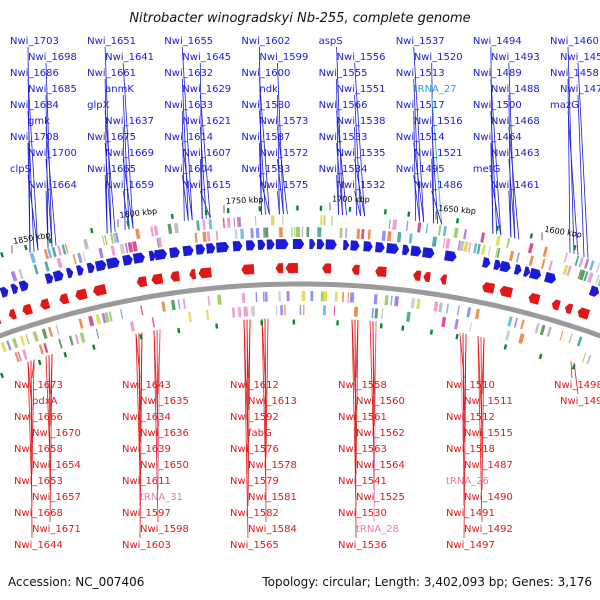 This screenshot has width=600, height=600. Describe the element at coordinates (377, 529) in the screenshot. I see `gene-label-trna-28: tRNA_28` at that location.